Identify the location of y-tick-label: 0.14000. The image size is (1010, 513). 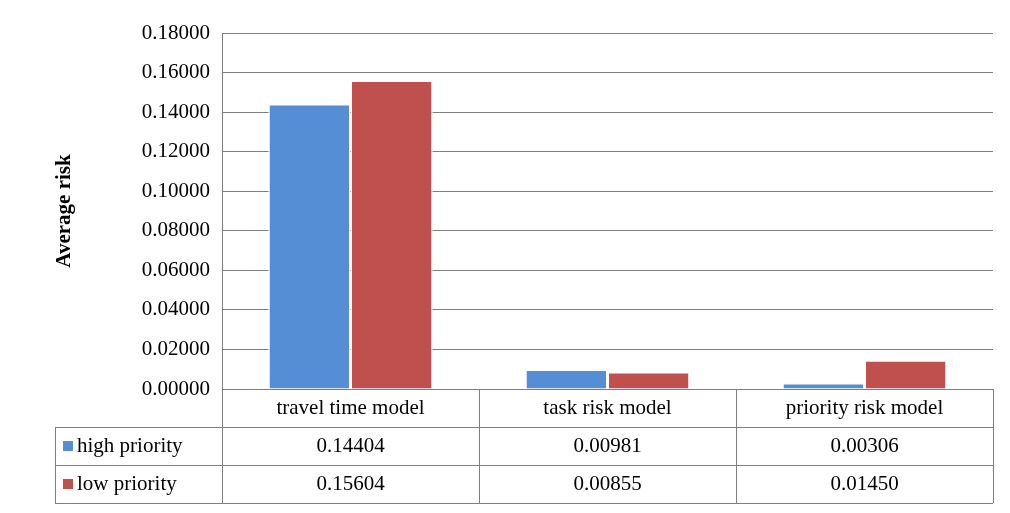
(175, 110).